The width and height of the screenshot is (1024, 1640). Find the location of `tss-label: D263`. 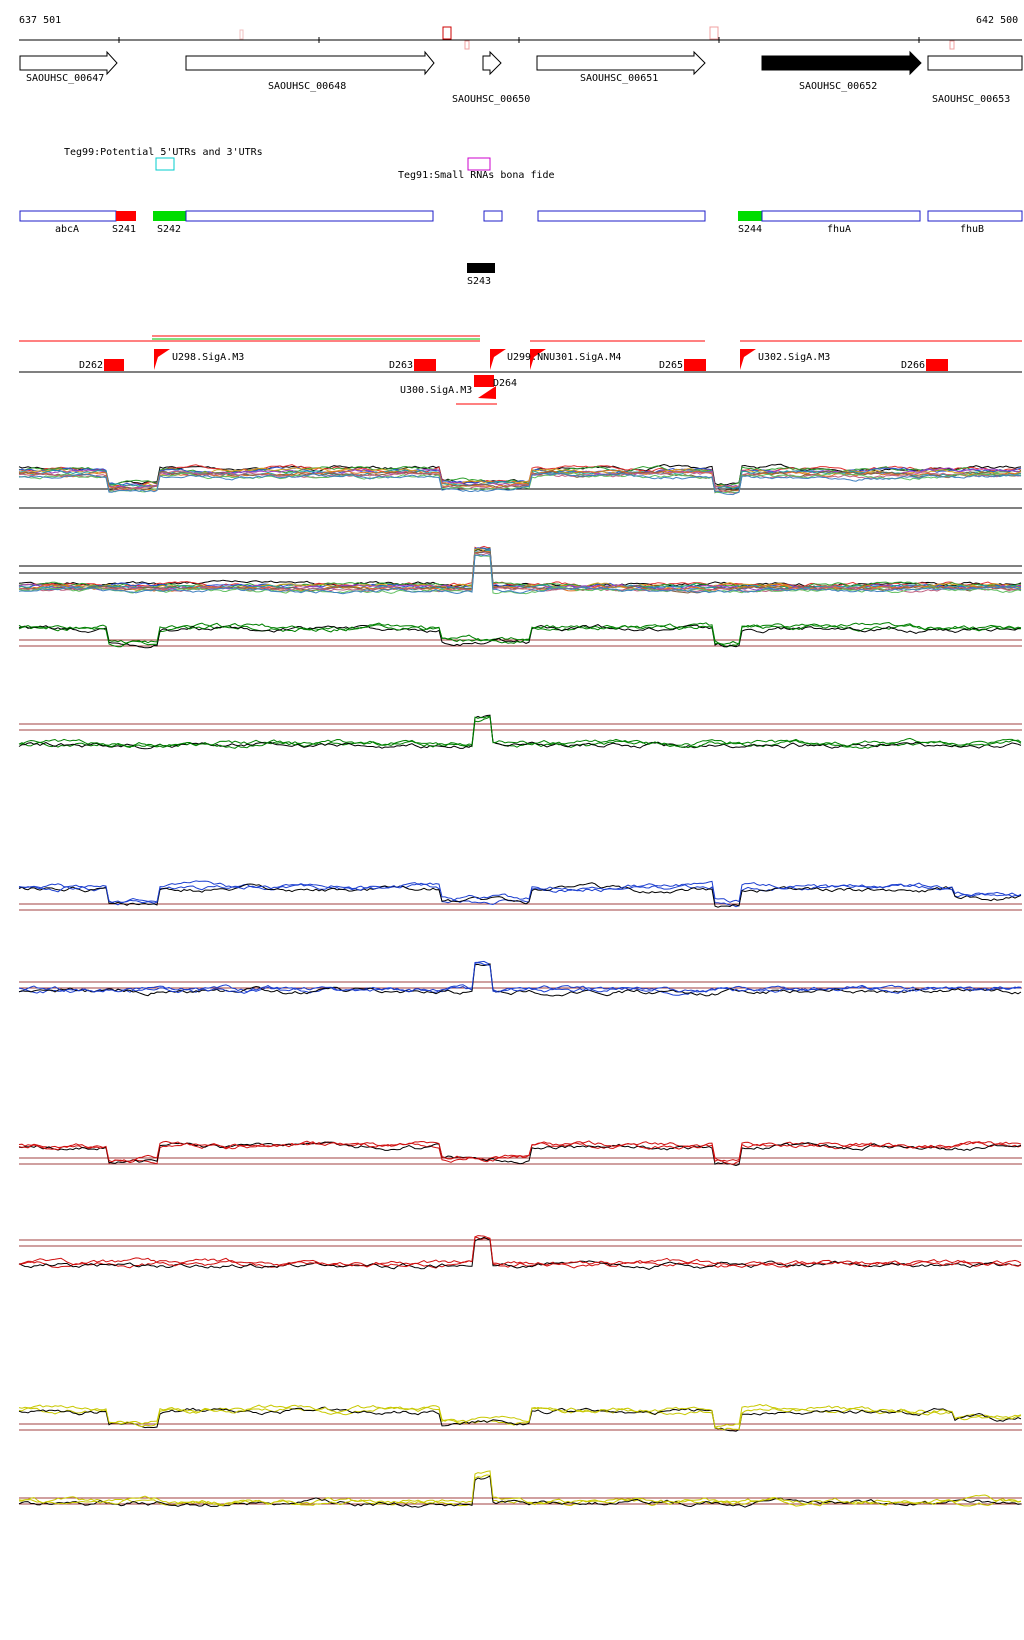

tss-label: D263 is located at coordinates (401, 365).